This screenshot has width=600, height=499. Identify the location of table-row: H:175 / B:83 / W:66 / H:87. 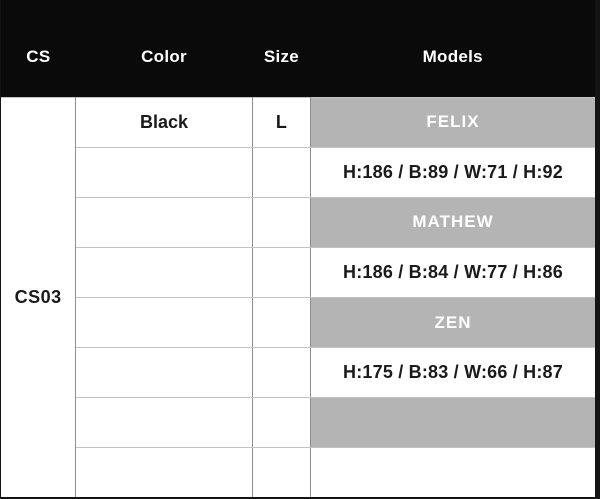
(299, 373).